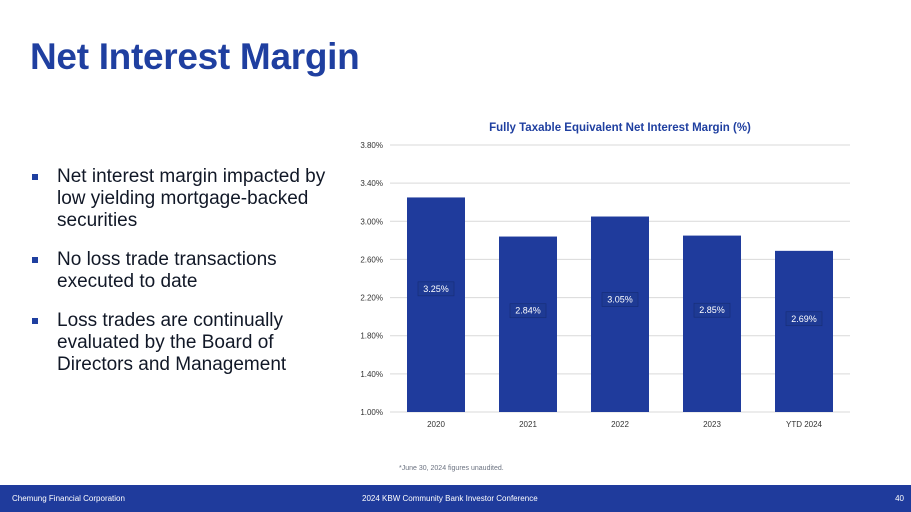 This screenshot has width=911, height=512. What do you see at coordinates (899, 498) in the screenshot?
I see `page-number: 40` at bounding box center [899, 498].